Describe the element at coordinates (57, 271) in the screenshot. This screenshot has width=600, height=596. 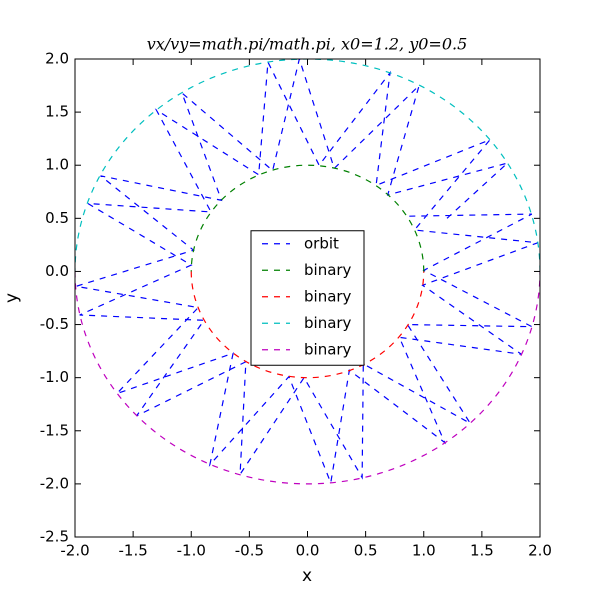
I see `y-tick-label: 0.0` at that location.